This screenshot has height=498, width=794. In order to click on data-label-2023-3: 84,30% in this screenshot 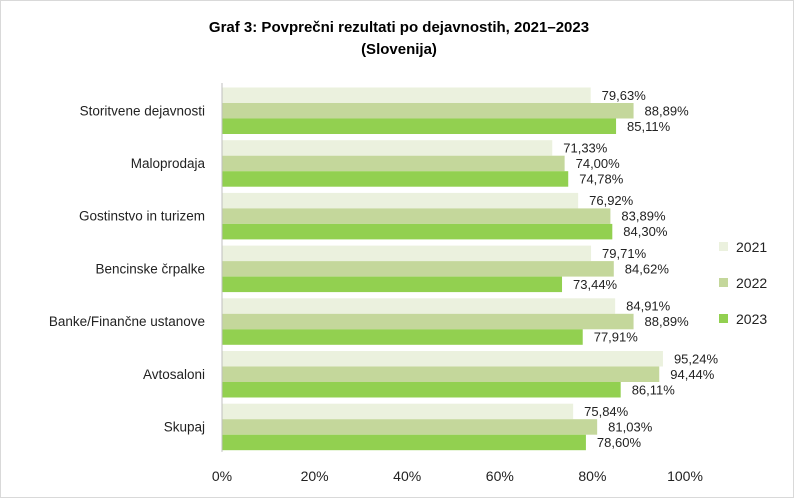, I will do `click(645, 231)`.